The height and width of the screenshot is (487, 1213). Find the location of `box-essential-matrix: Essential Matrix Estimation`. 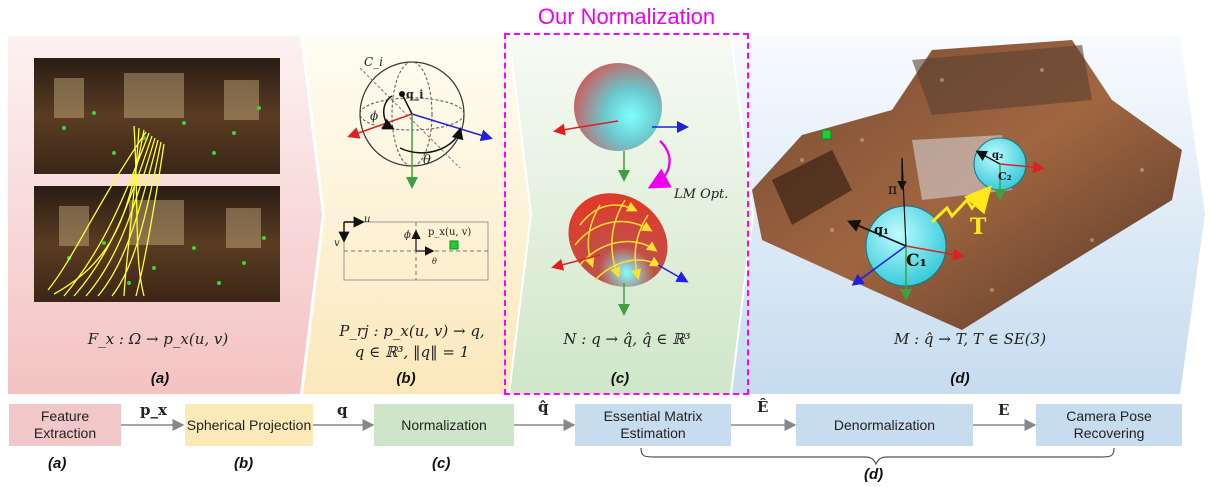

box-essential-matrix: Essential Matrix Estimation is located at coordinates (653, 425).